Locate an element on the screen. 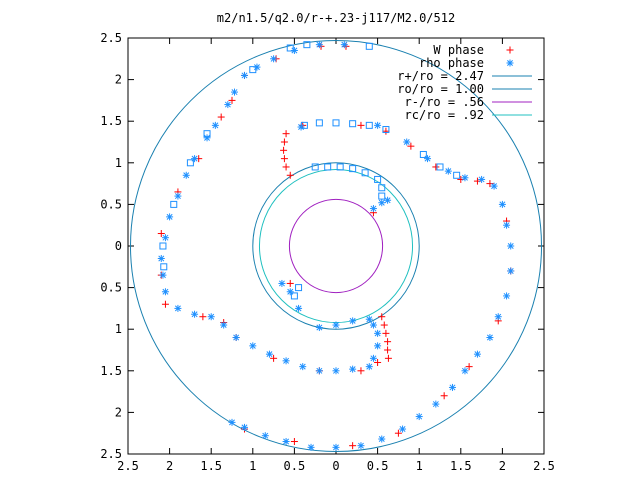  circle-roro is located at coordinates (336, 246).